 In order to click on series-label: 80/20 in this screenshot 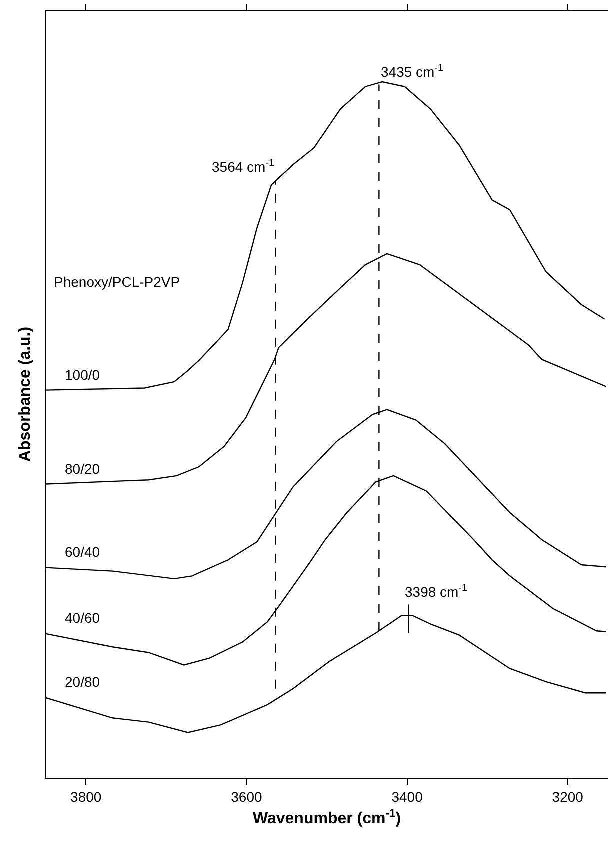, I will do `click(82, 469)`.